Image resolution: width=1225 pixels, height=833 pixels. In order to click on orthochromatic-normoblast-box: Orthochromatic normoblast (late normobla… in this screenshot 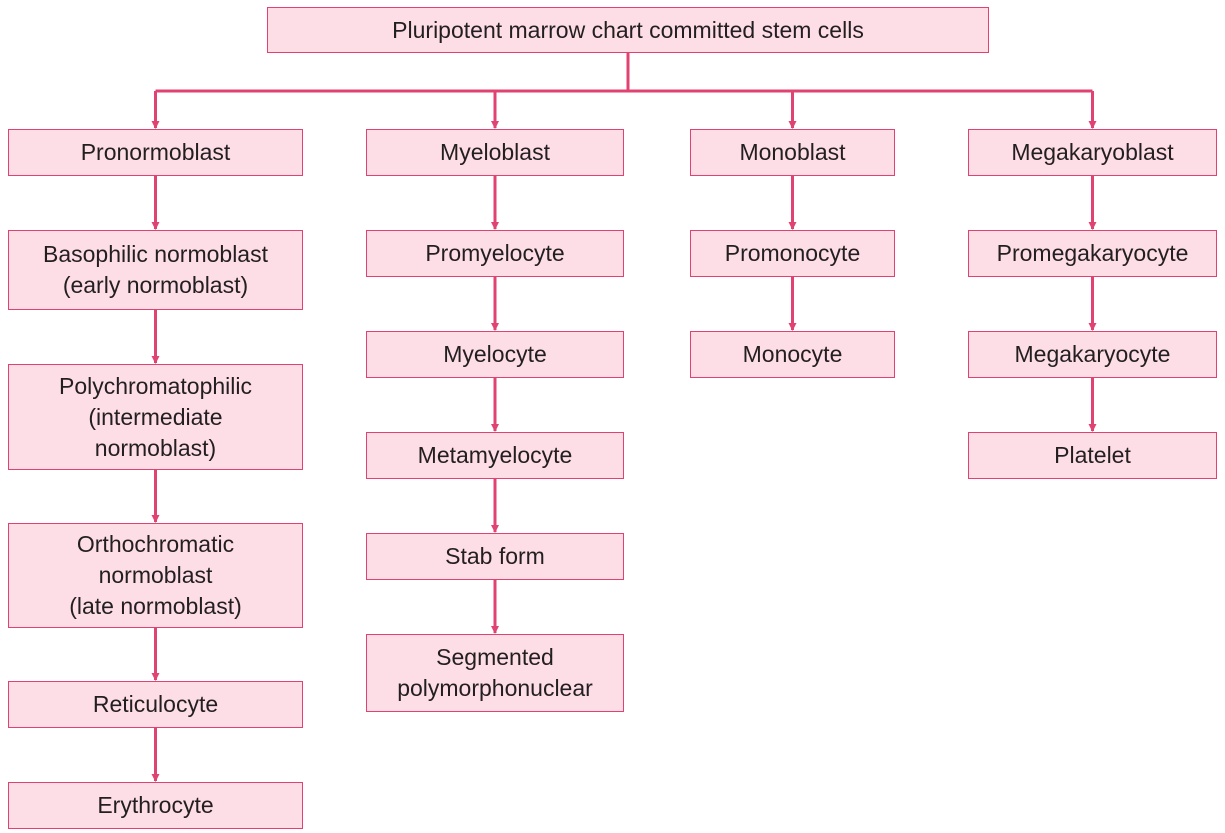, I will do `click(155, 575)`.